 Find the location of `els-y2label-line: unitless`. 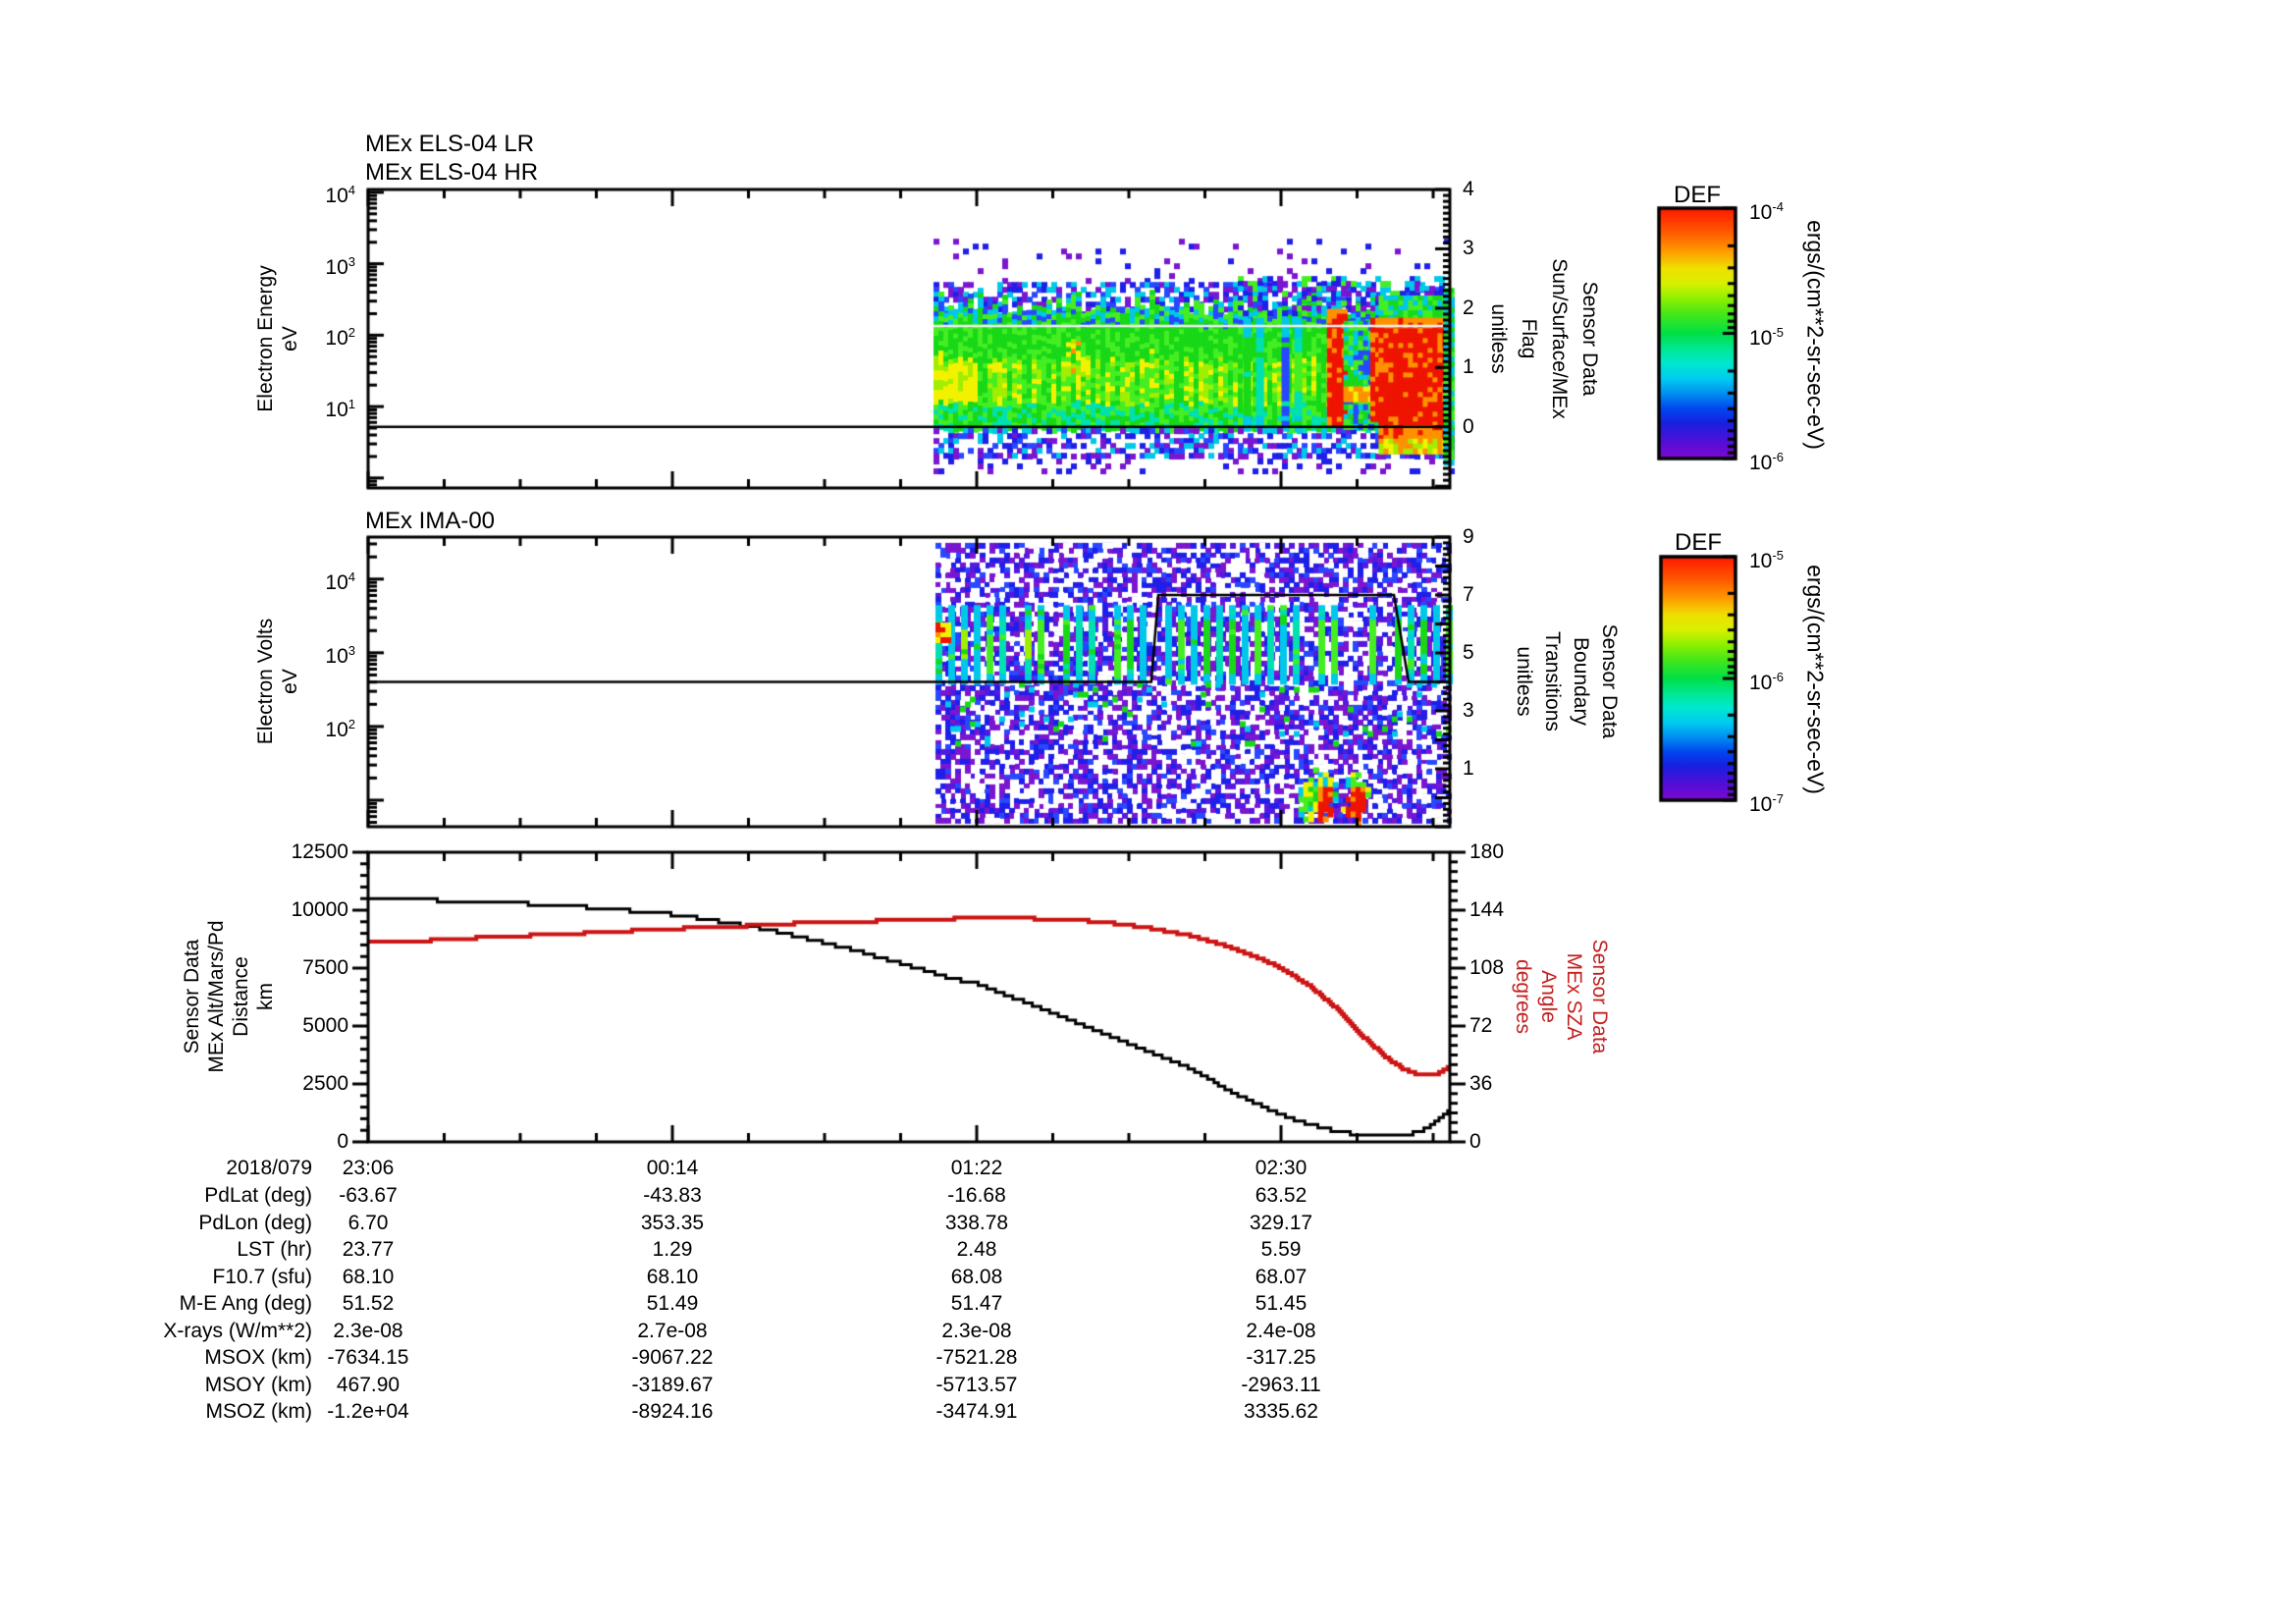

els-y2label-line: unitless is located at coordinates (1498, 338).